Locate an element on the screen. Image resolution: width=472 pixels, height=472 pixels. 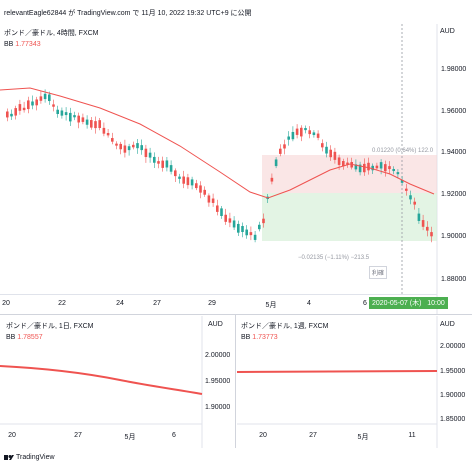
profit-zone-up is located at coordinates (349, 174).